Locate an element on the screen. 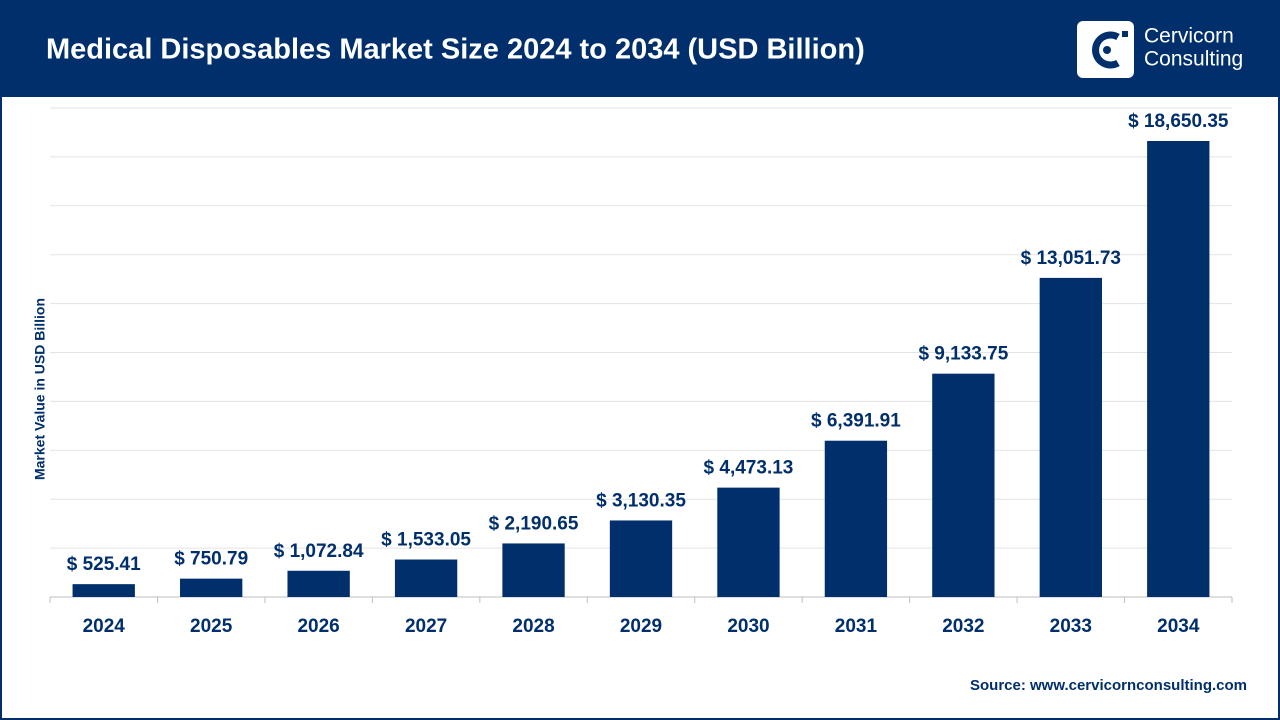  header is located at coordinates (640, 48).